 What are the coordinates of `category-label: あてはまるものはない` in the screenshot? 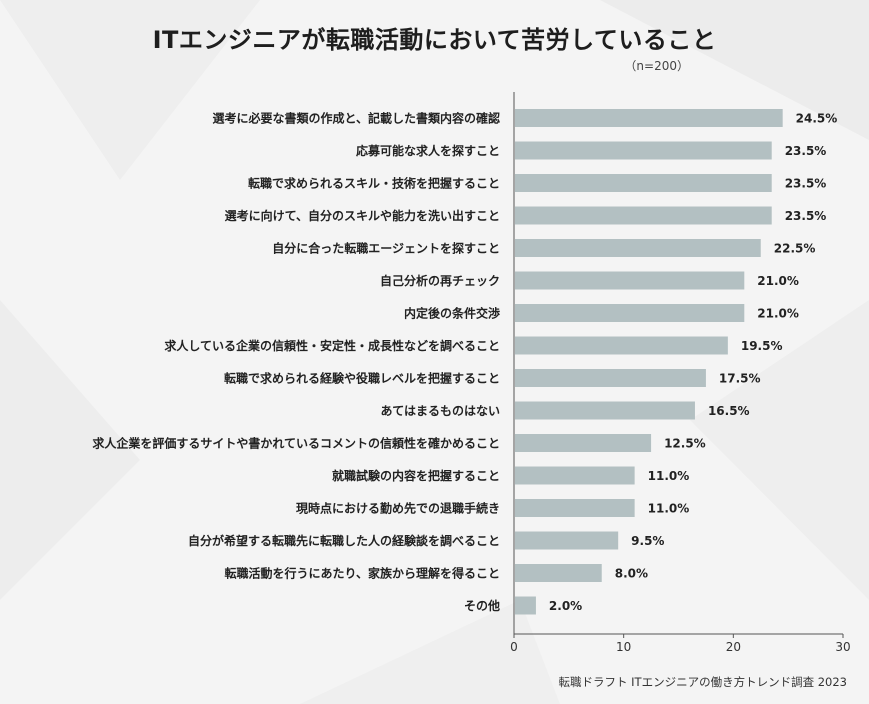 It's located at (440, 411).